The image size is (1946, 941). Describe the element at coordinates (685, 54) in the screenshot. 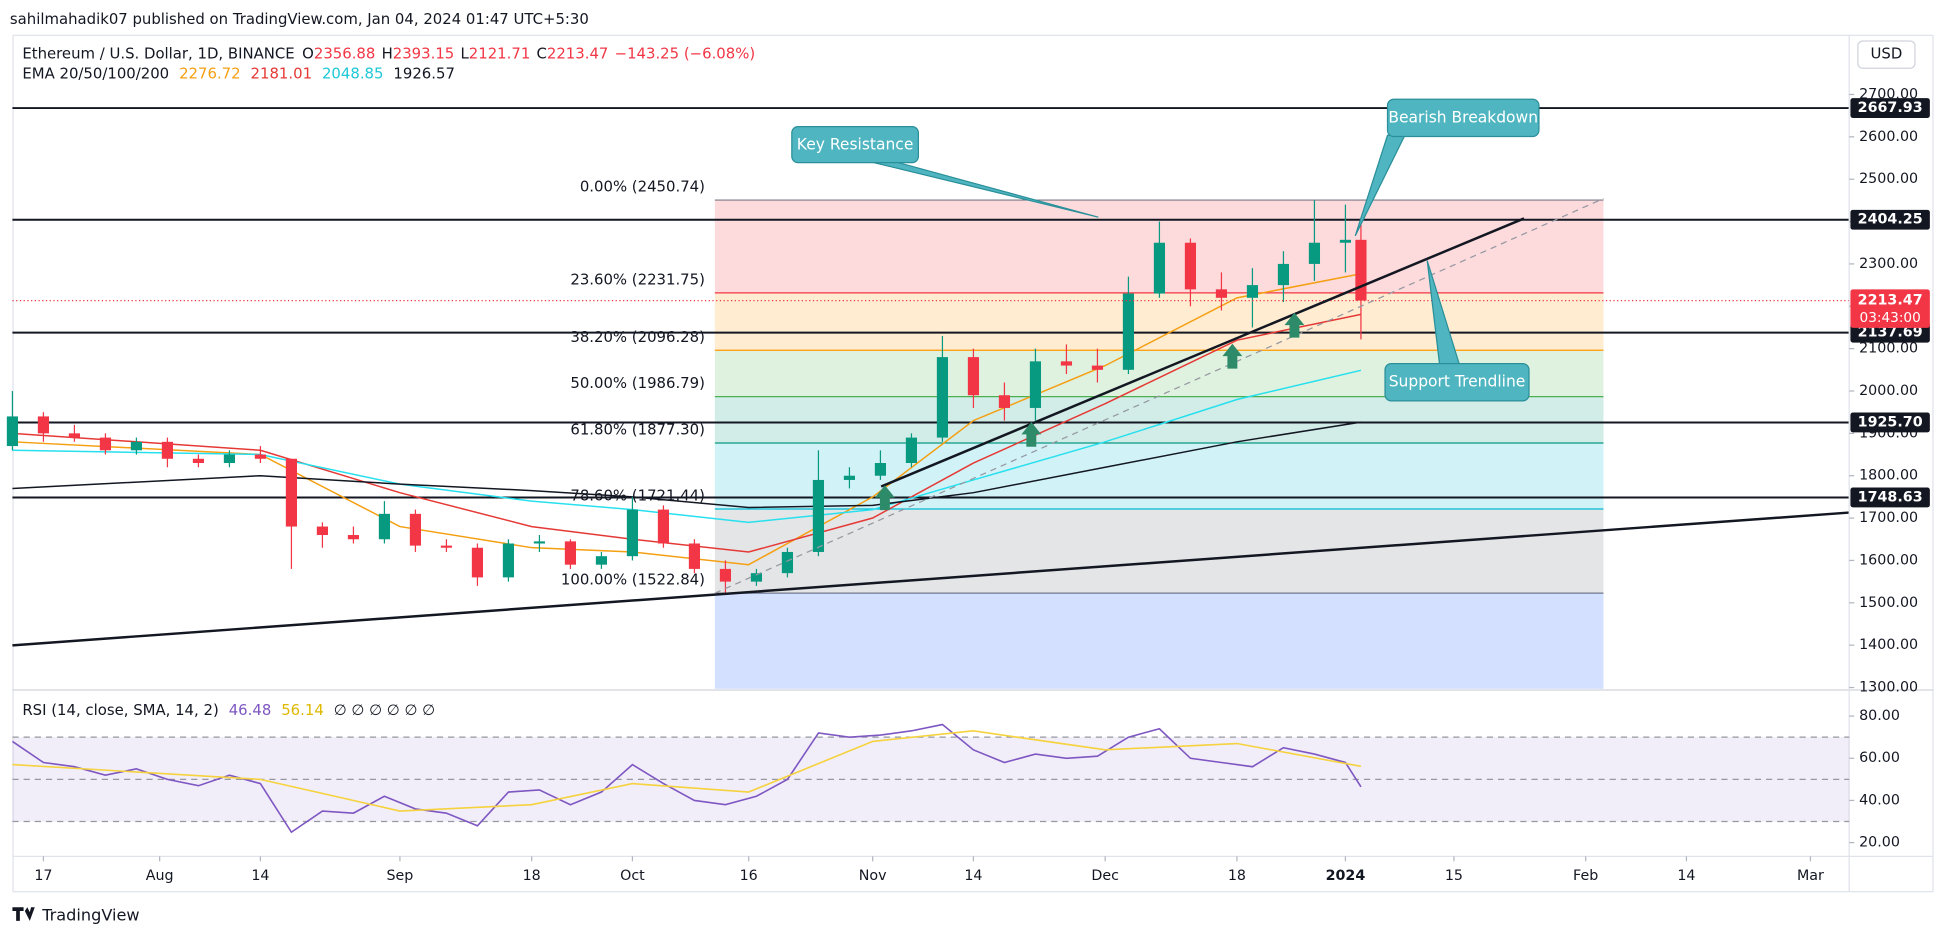

I see `change: −143.25 (−6.08%)` at that location.